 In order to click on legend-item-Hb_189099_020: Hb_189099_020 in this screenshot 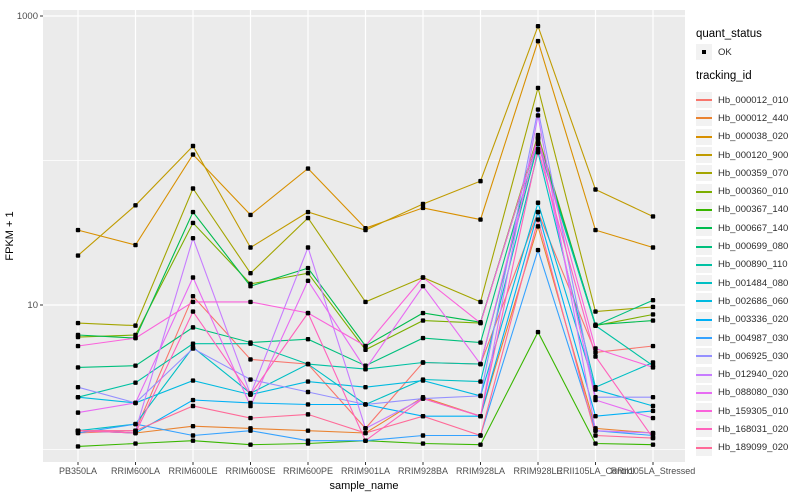, I will do `click(742, 448)`.